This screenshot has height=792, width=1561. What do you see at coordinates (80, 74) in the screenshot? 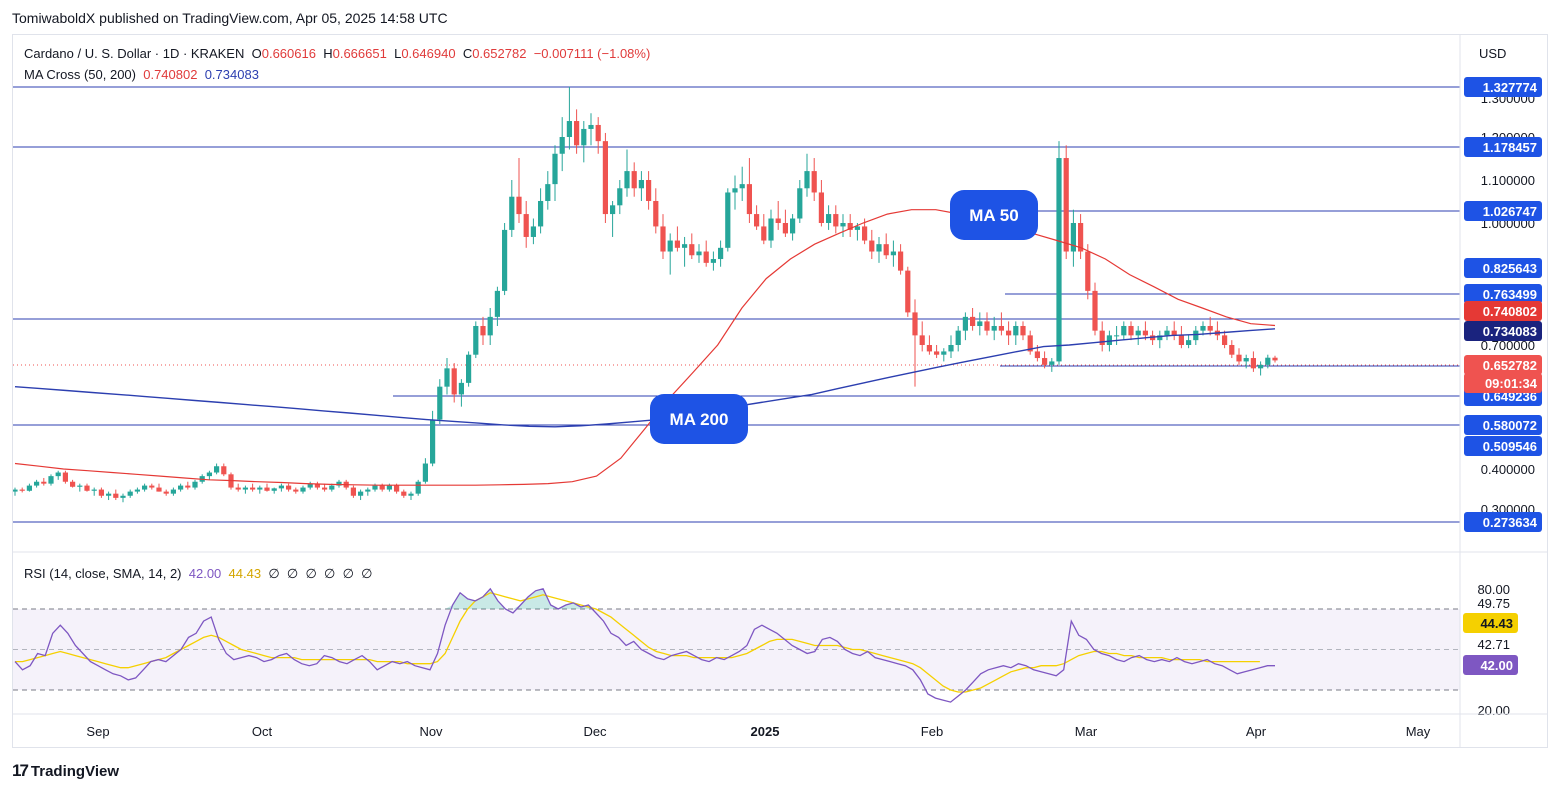
I see `ma-cross-title: MA Cross (50, 200)` at bounding box center [80, 74].